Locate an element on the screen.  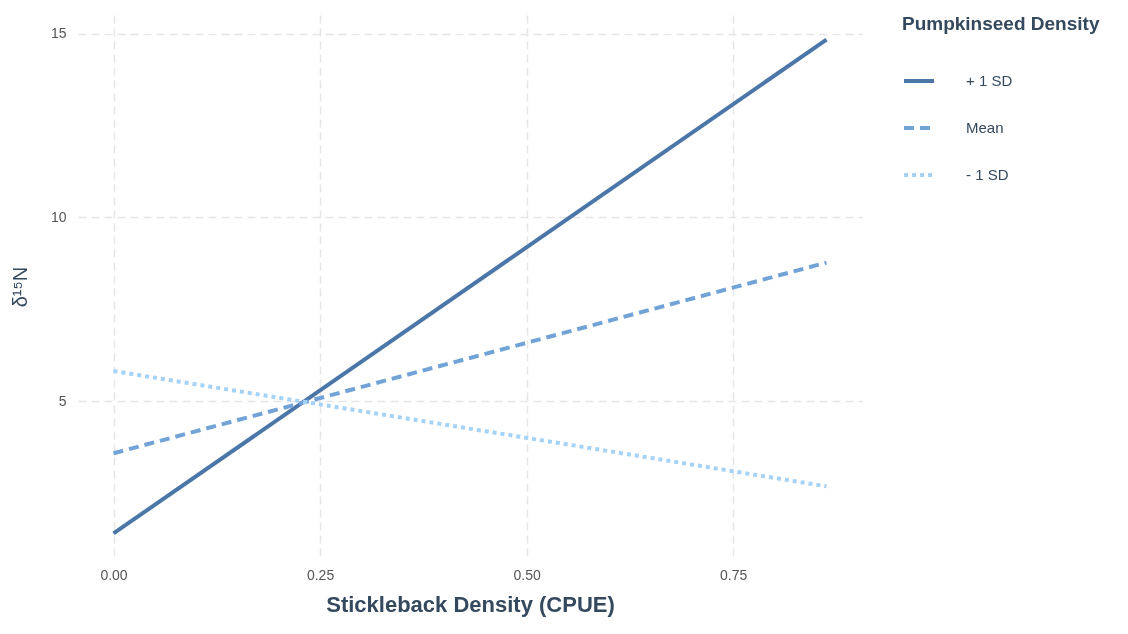
x-tick-label: 0.25 is located at coordinates (320, 574).